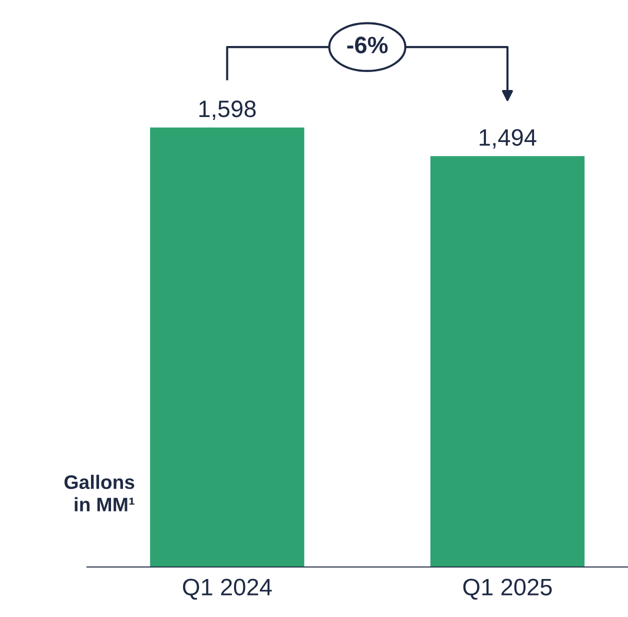  Describe the element at coordinates (507, 589) in the screenshot. I see `x-tick-label: Q1 2025` at that location.